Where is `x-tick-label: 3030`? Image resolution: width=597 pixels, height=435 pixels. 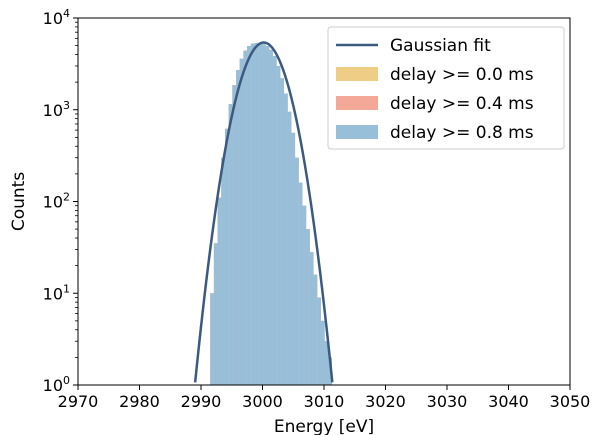
x-tick-label: 3030 is located at coordinates (447, 401).